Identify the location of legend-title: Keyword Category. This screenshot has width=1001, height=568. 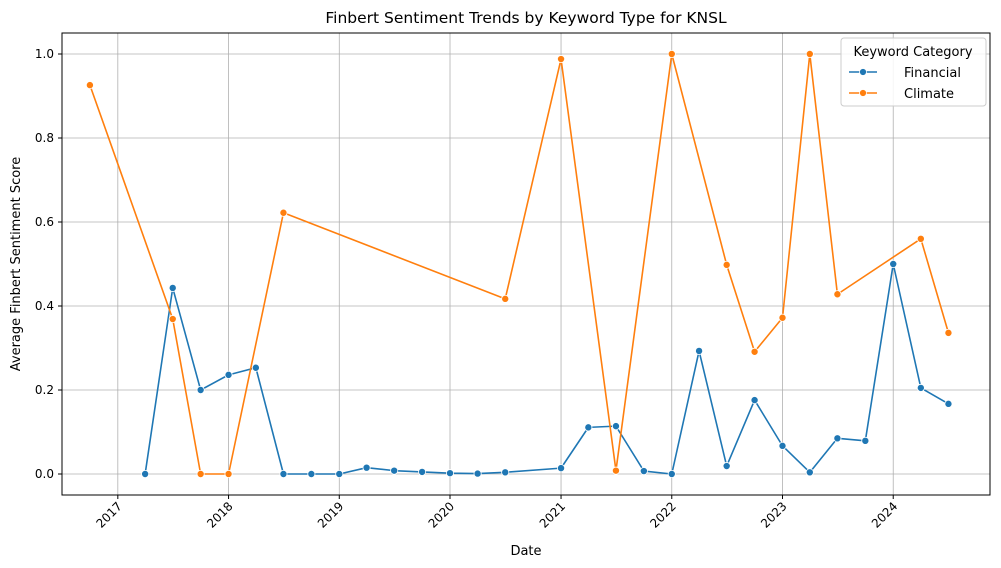
(912, 52).